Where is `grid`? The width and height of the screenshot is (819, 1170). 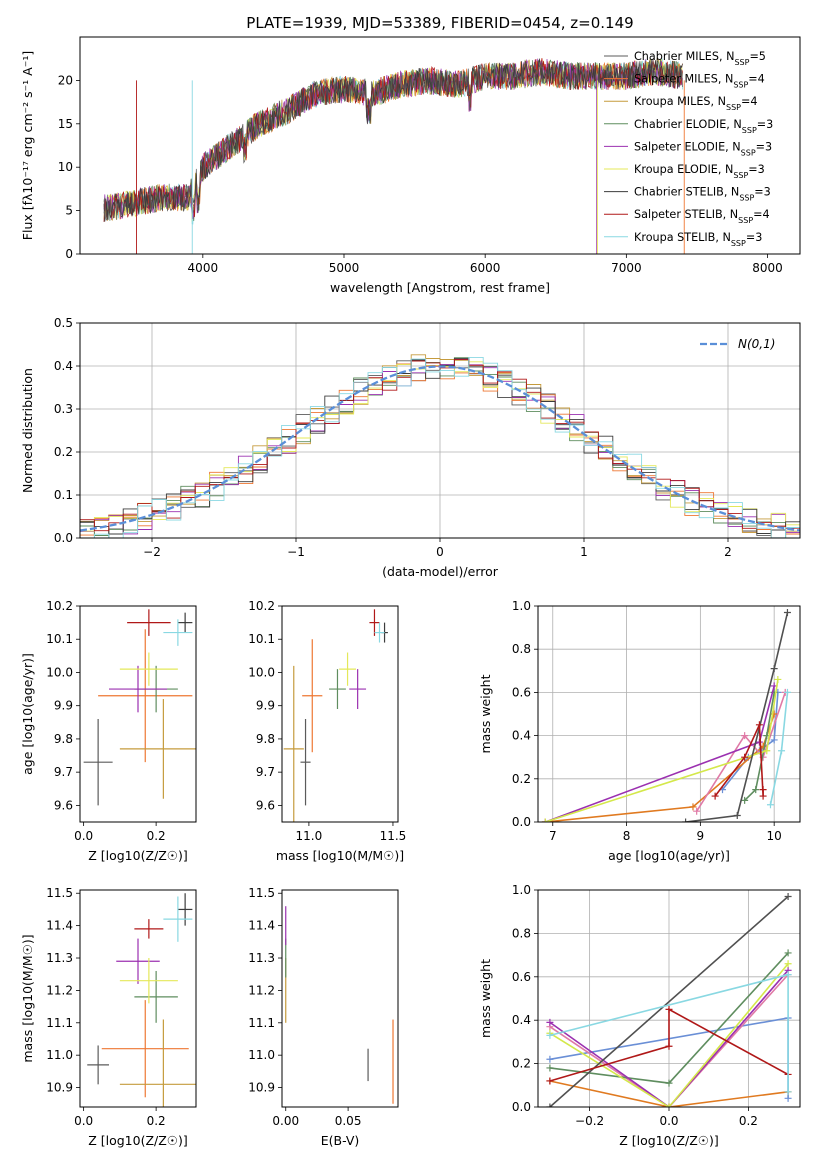 grid is located at coordinates (669, 998).